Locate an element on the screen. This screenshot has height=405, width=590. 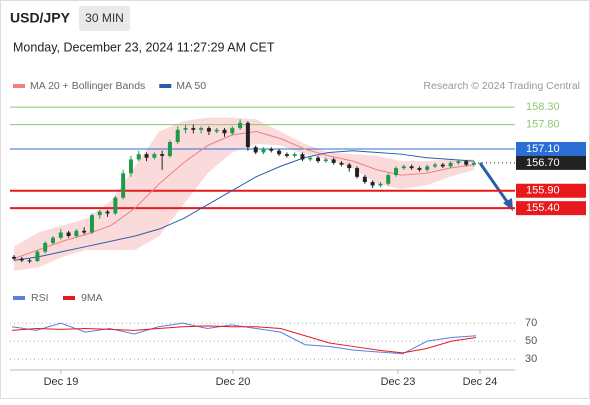
level-label: 155.40 is located at coordinates (543, 208).